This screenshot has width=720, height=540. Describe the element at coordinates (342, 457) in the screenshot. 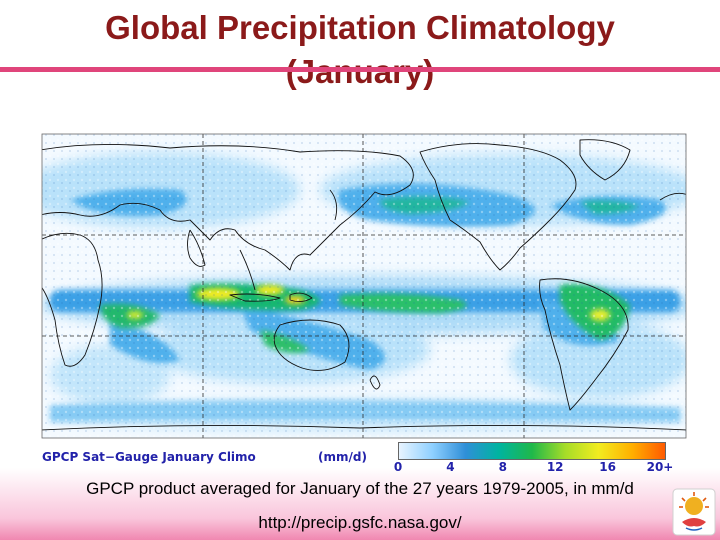

I see `map-units-label: (mm/d)` at that location.